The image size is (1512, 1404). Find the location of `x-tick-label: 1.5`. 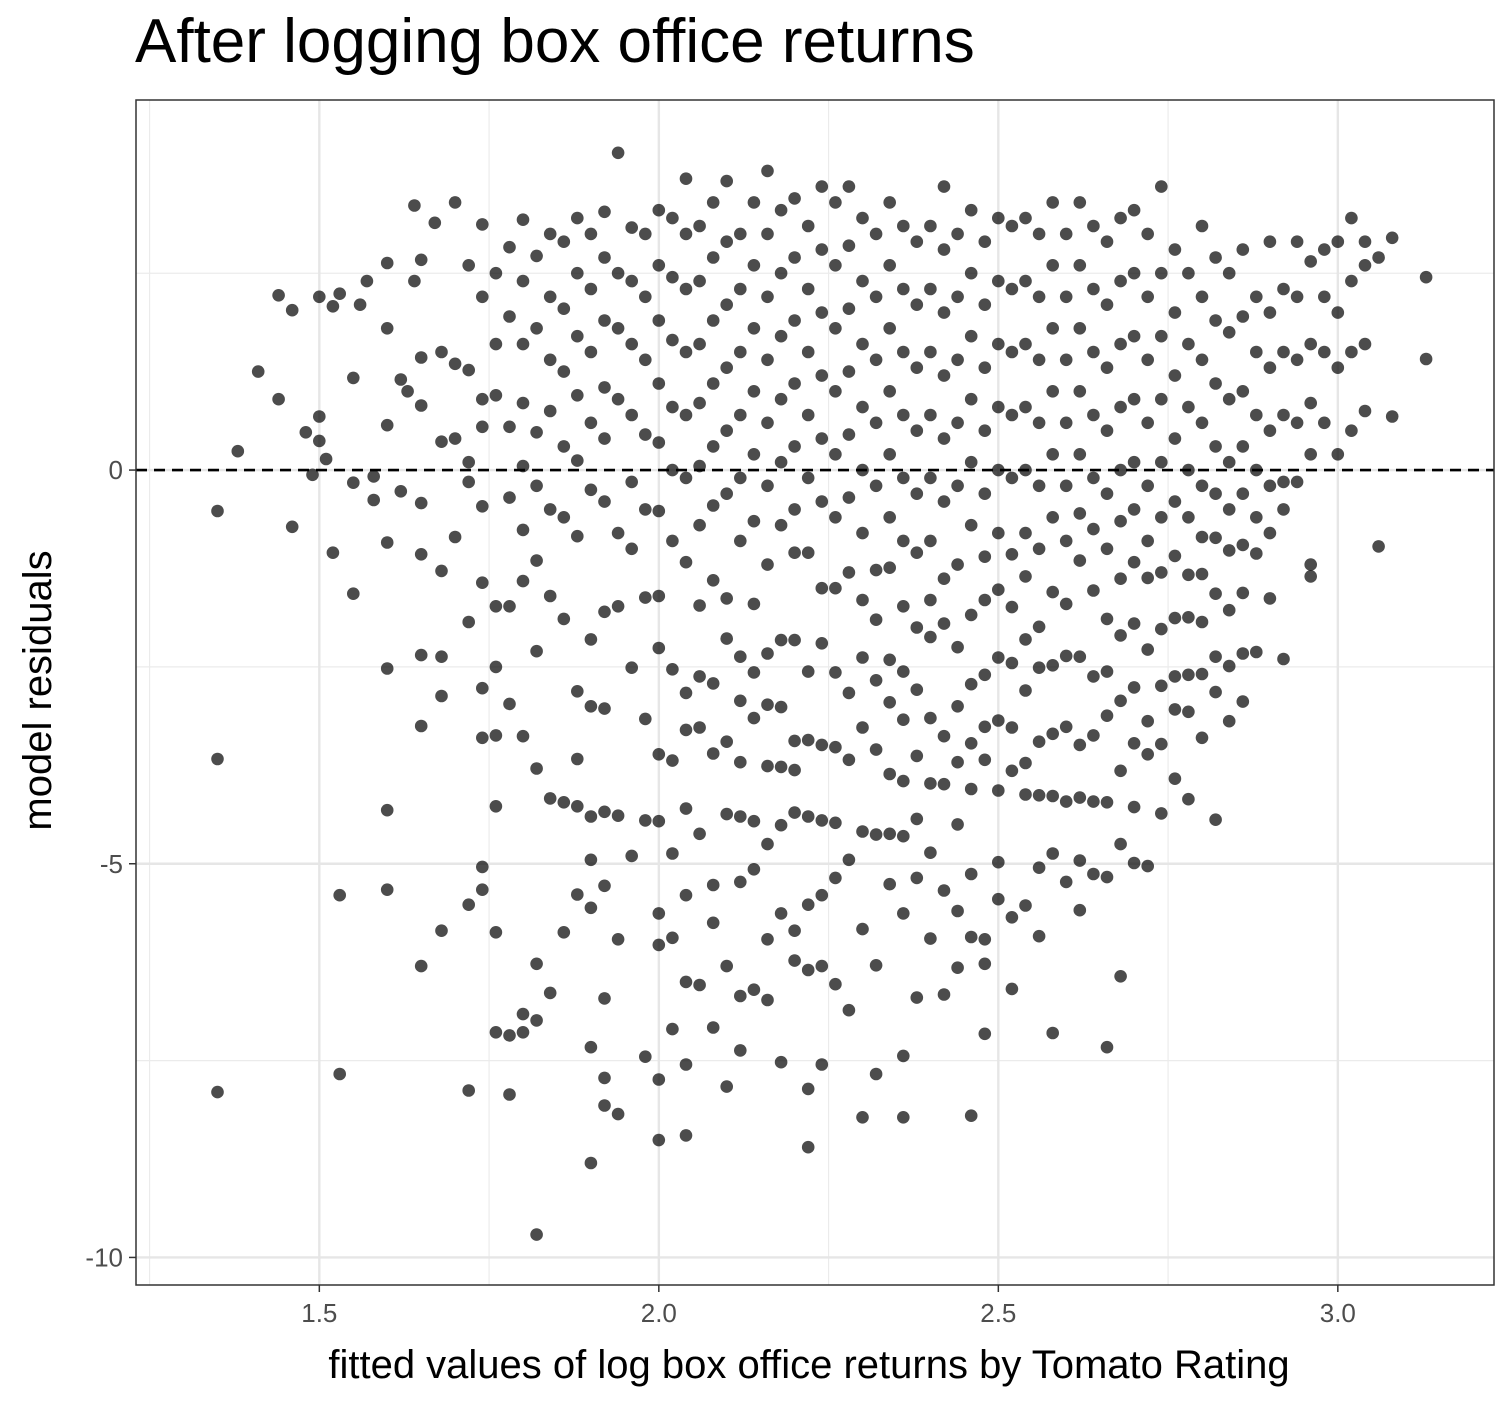

x-tick-label: 1.5 is located at coordinates (319, 1313).